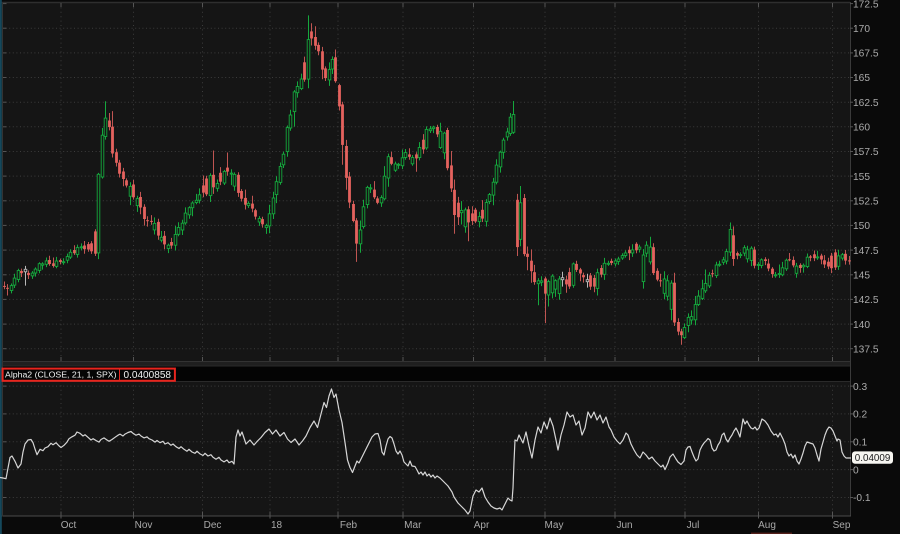 Image resolution: width=900 pixels, height=534 pixels. Describe the element at coordinates (873, 458) in the screenshot. I see `svg-text: 0.04009` at that location.